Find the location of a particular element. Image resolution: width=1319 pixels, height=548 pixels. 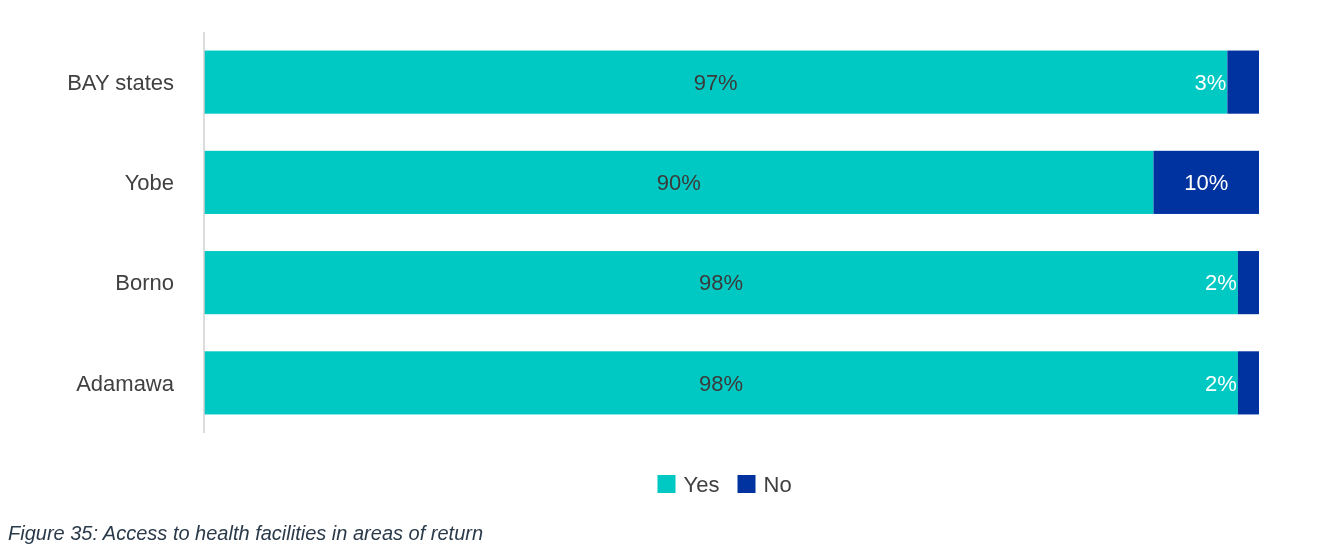

legend-label: No is located at coordinates (777, 484).